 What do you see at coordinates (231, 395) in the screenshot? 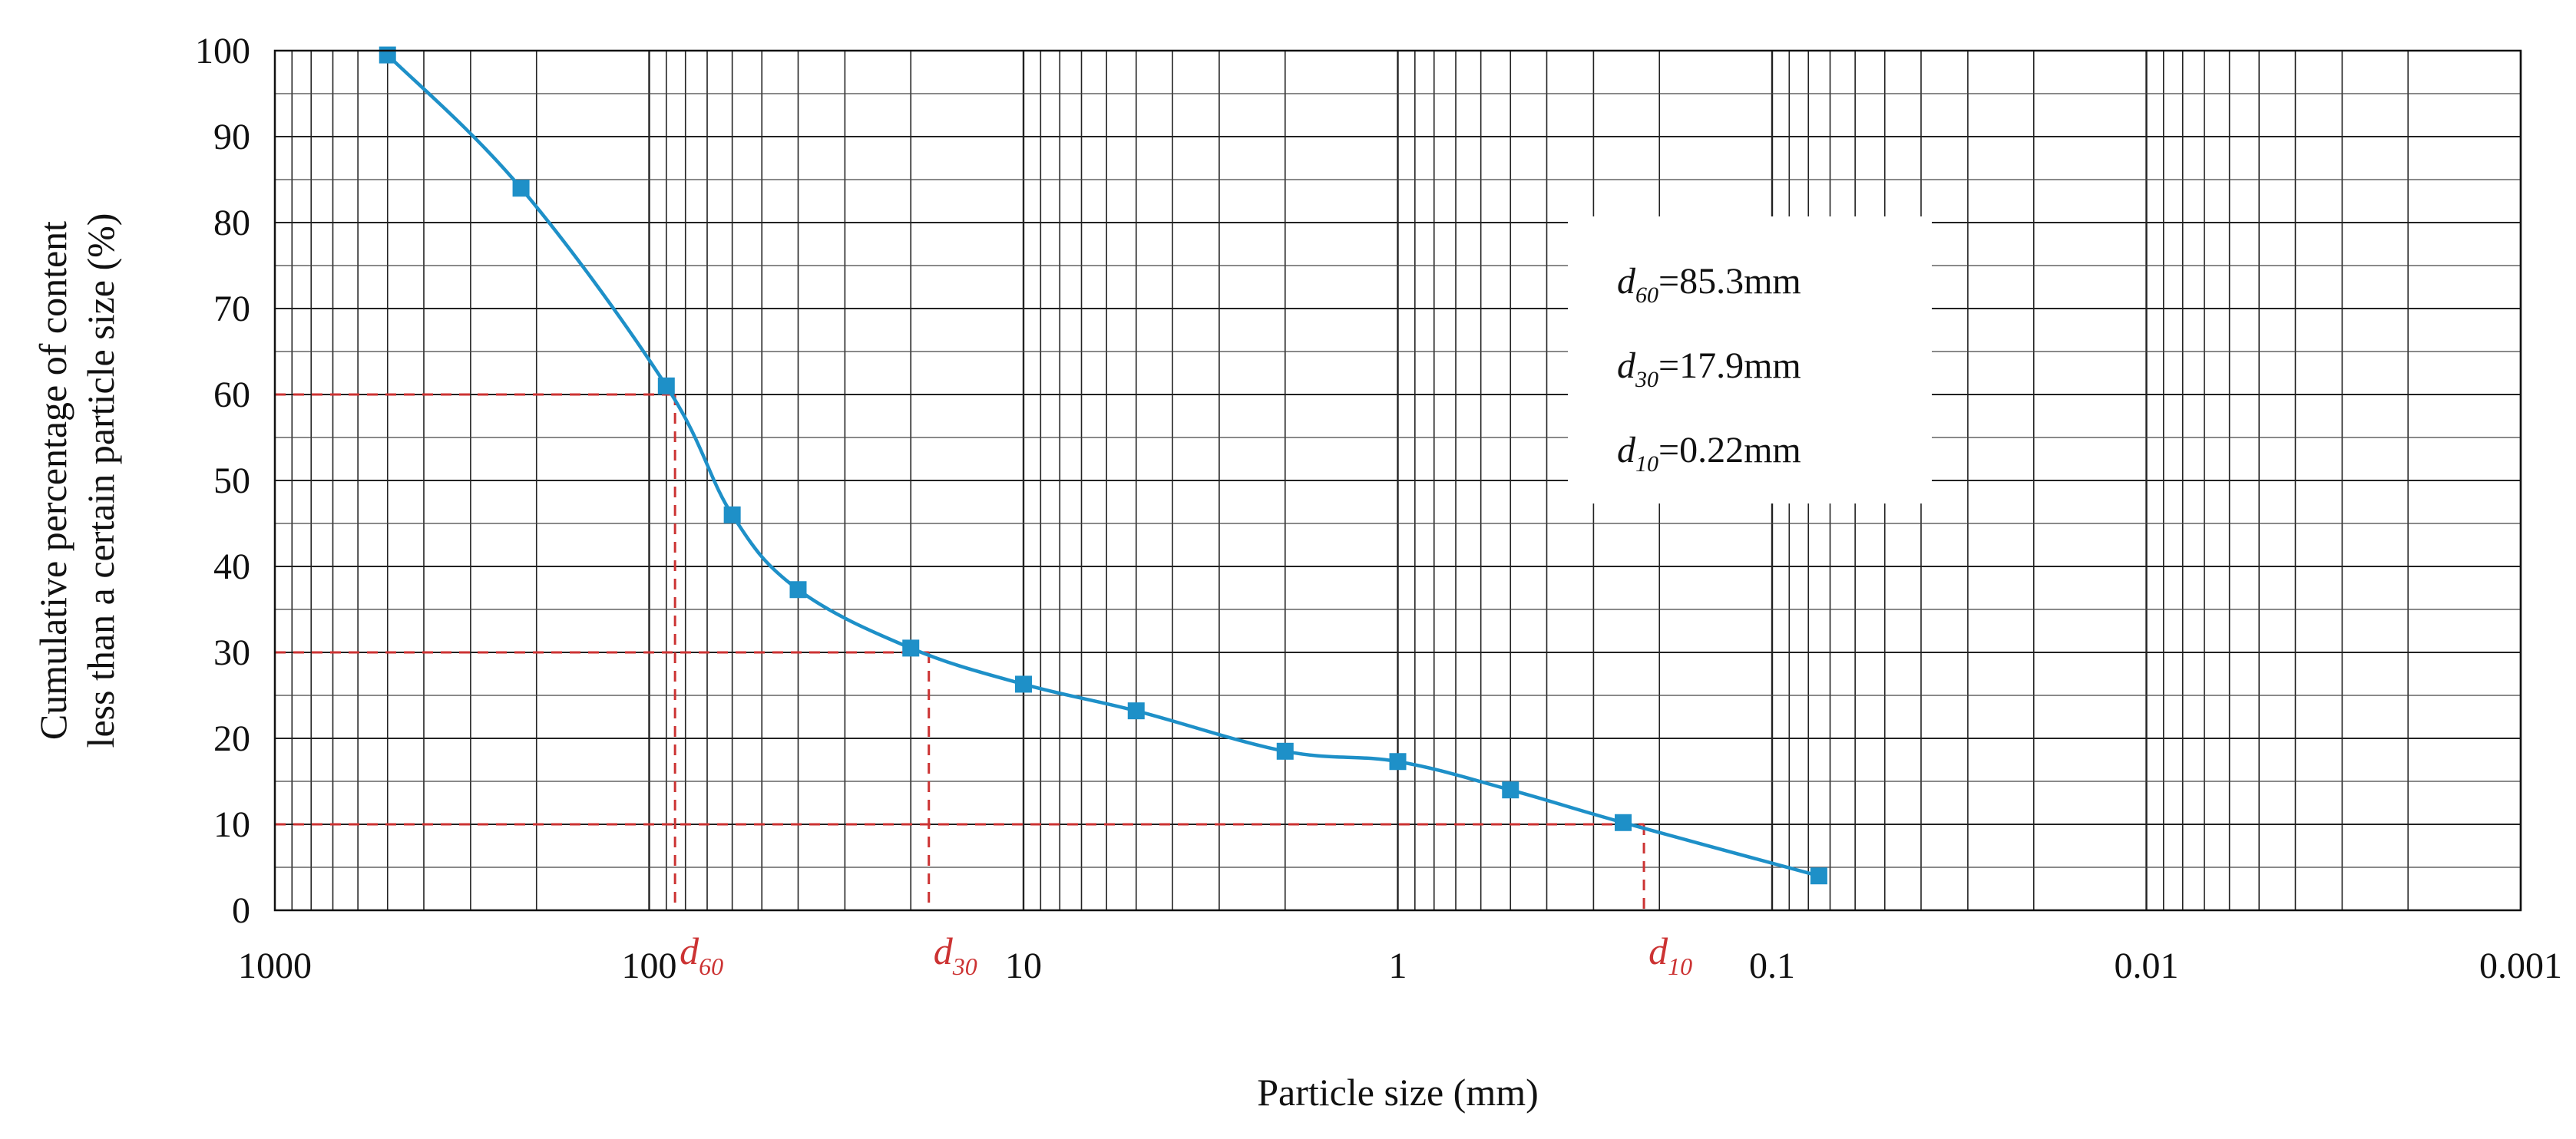
I see `y-tick-label: 60` at bounding box center [231, 395].